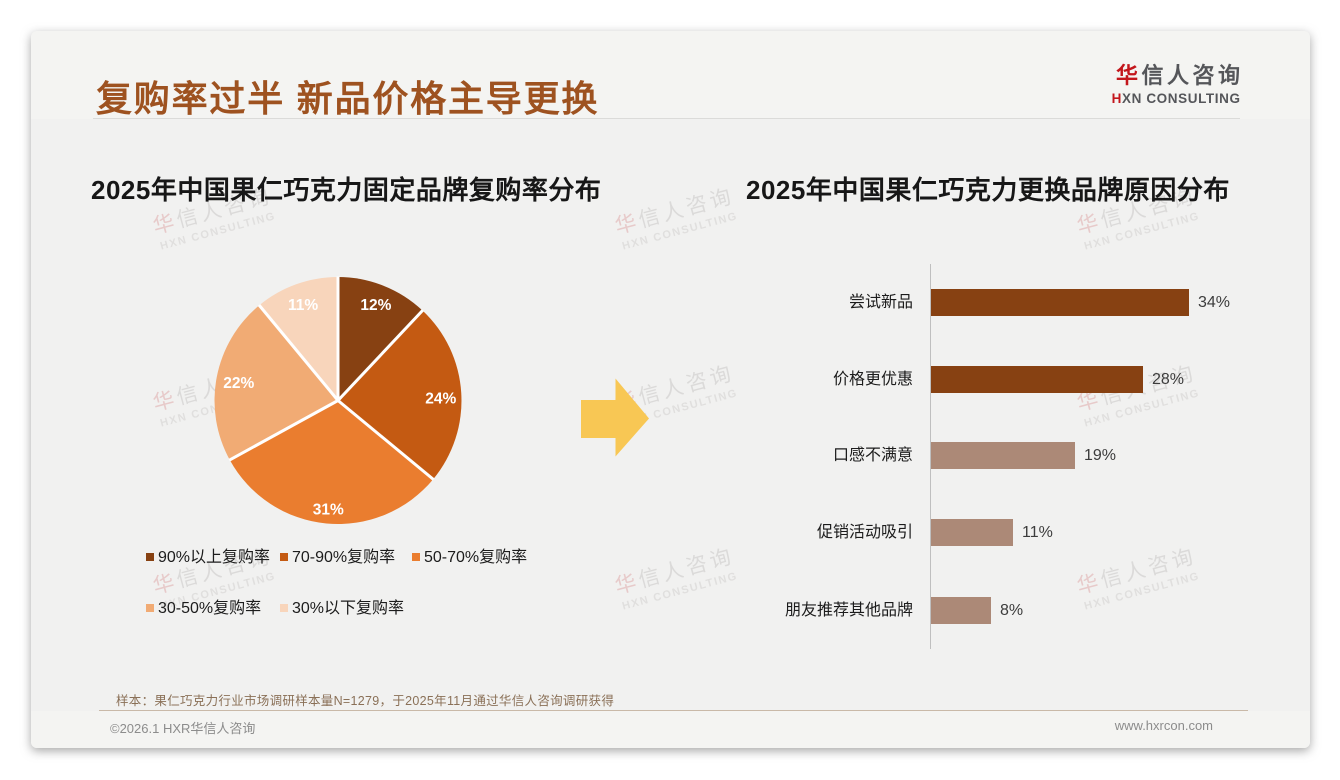  Describe the element at coordinates (375, 305) in the screenshot. I see `svg-text: 12%` at that location.